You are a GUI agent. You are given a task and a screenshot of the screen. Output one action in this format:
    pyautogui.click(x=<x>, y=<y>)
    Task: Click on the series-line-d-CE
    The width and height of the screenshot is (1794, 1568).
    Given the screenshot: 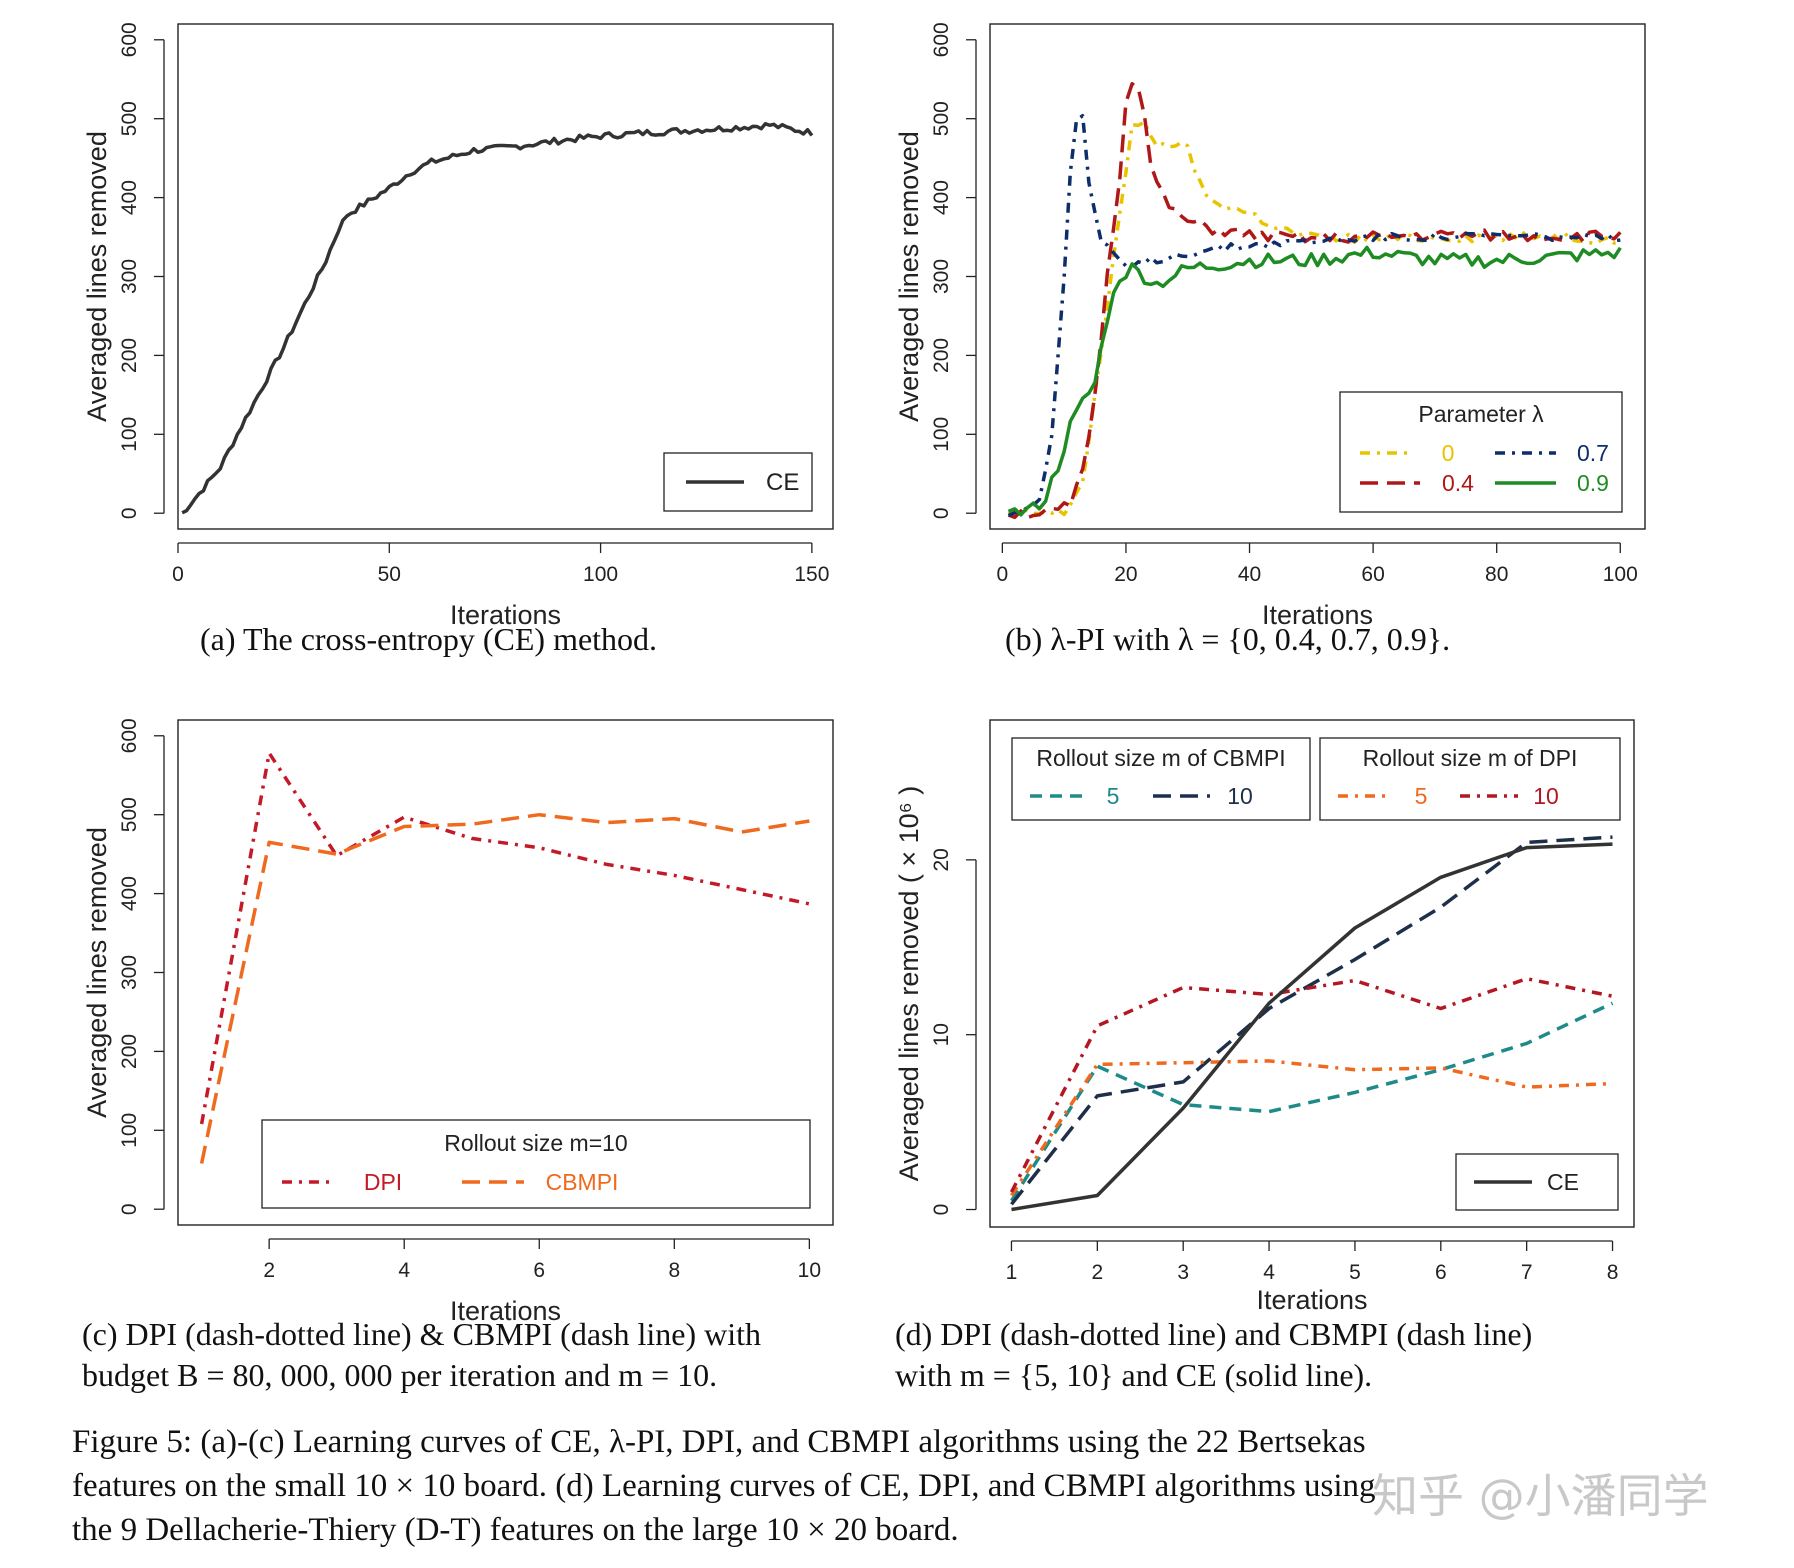 What is the action you would take?
    pyautogui.click(x=1312, y=1027)
    